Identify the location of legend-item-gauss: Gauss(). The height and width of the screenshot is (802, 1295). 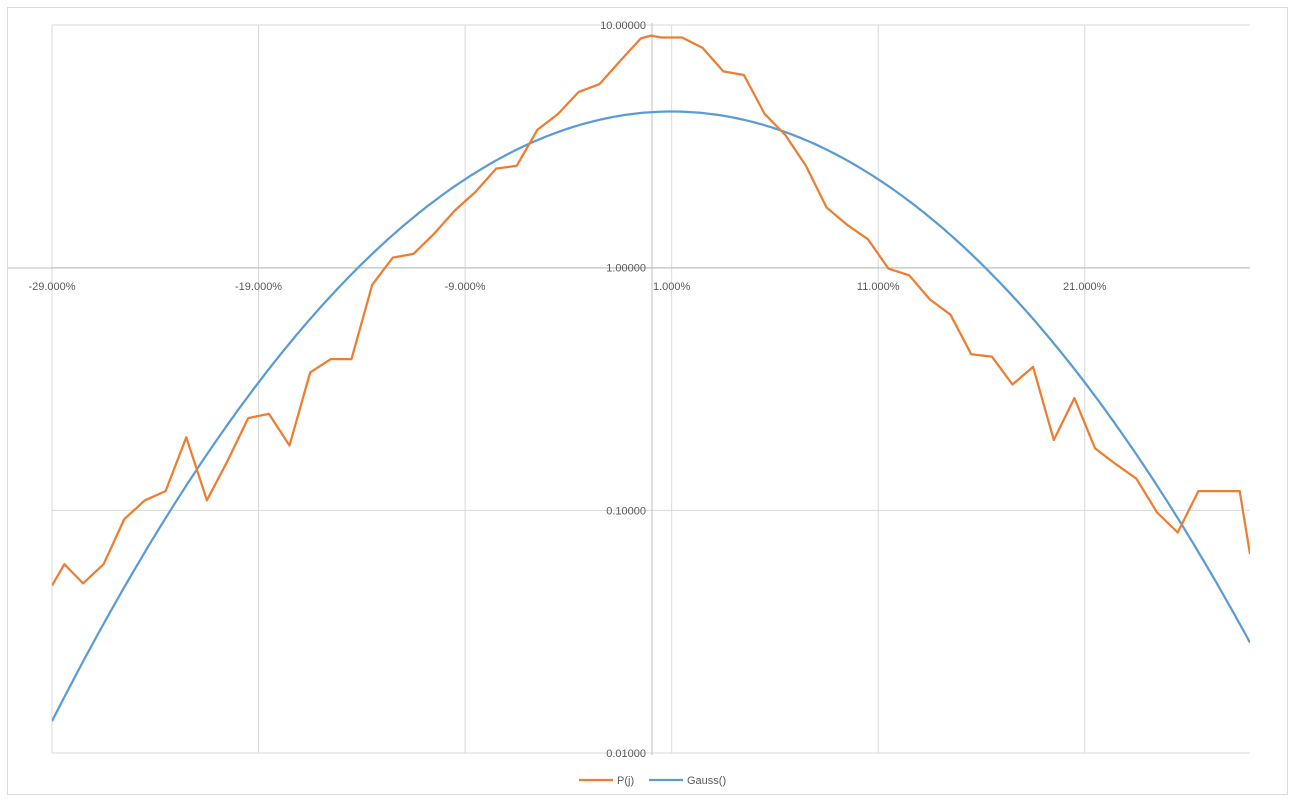
(687, 781).